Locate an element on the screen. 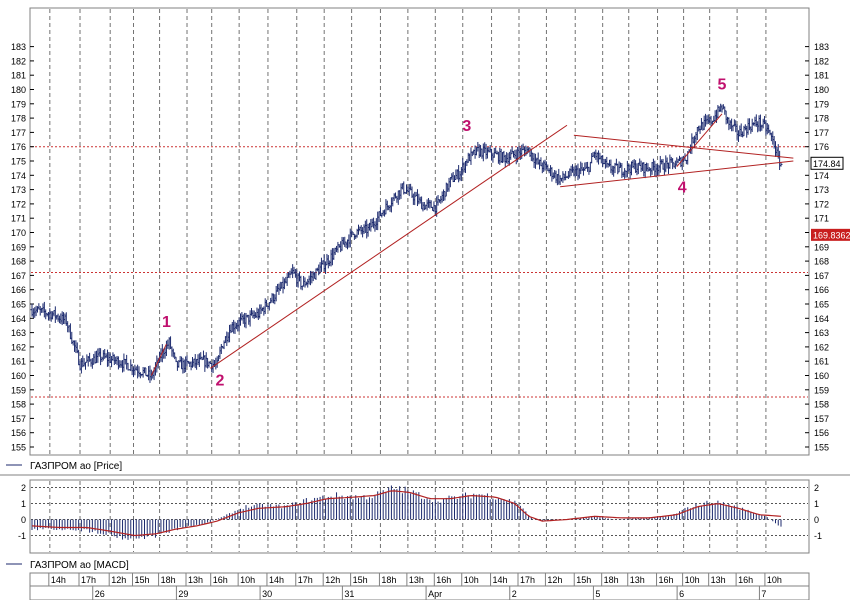 This screenshot has width=850, height=605. macd-right-tick-label: 2 is located at coordinates (816, 488).